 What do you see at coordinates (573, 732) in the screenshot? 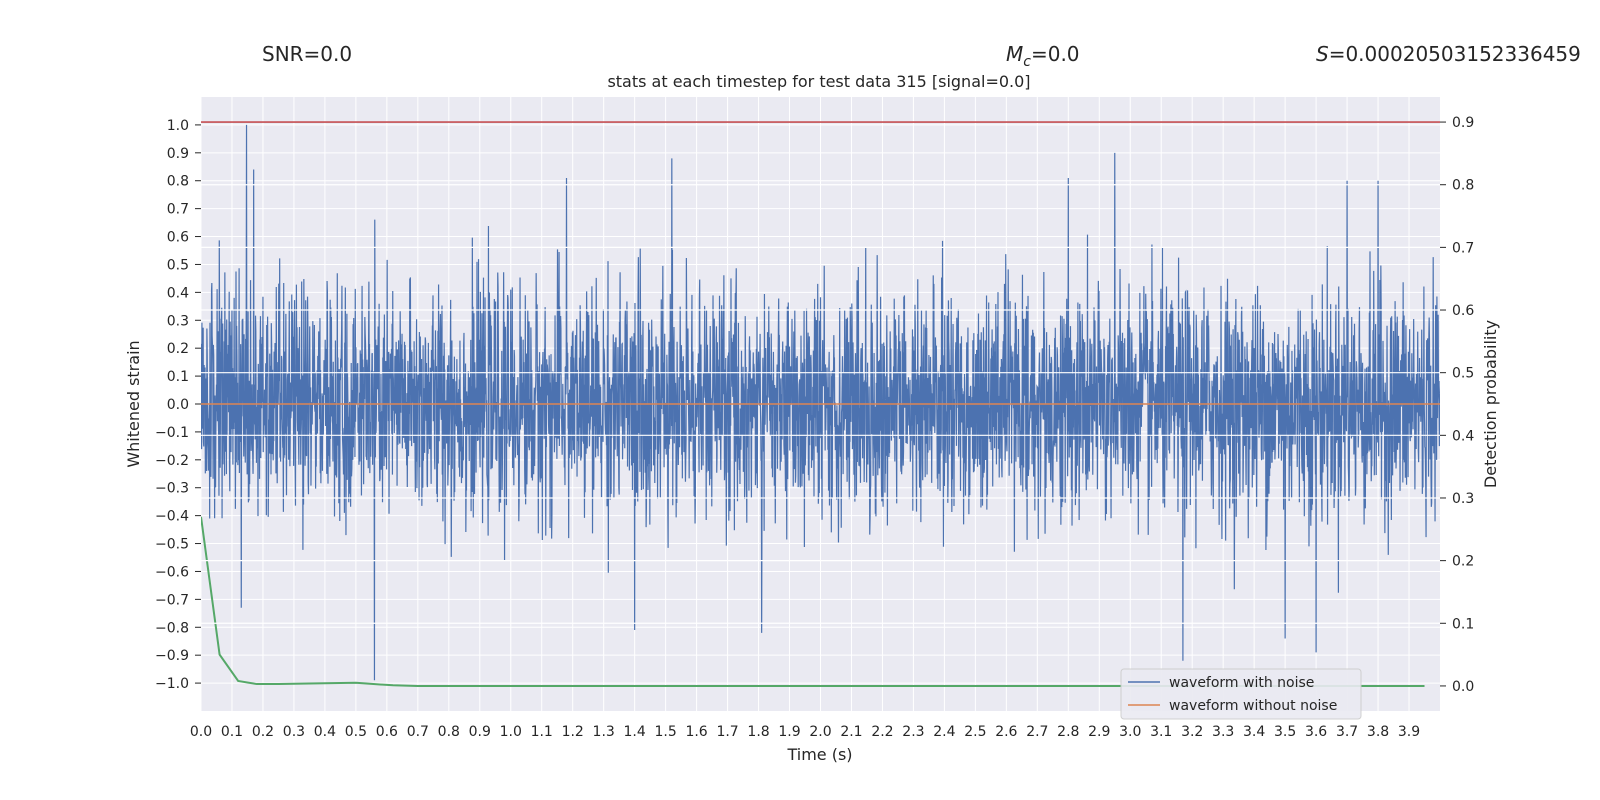
I see `x-tick-label: 1.2` at bounding box center [573, 732].